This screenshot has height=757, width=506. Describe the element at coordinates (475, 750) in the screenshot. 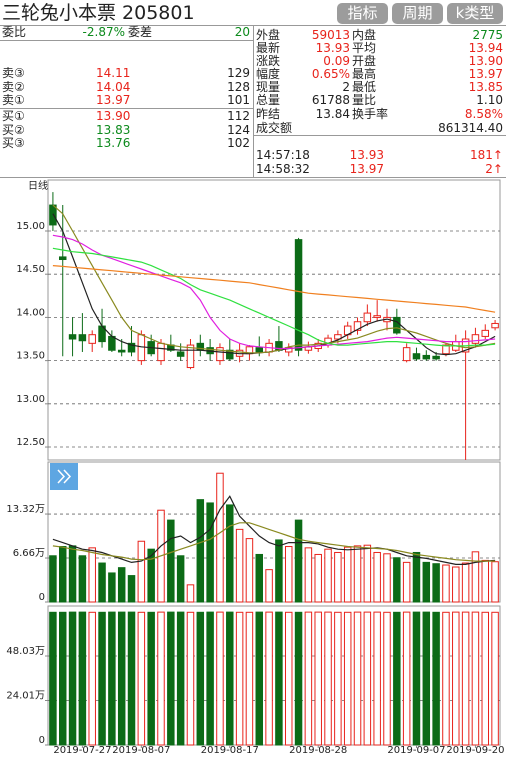

I see `x-tick-label: 2019-09-20` at that location.